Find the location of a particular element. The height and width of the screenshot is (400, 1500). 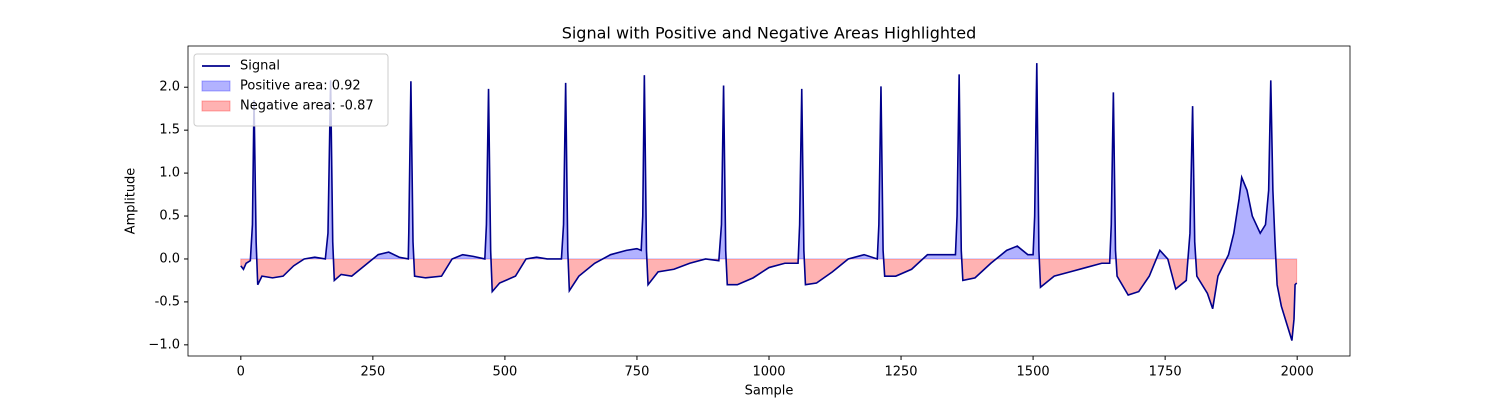

x-tick-label: 0 is located at coordinates (241, 372).